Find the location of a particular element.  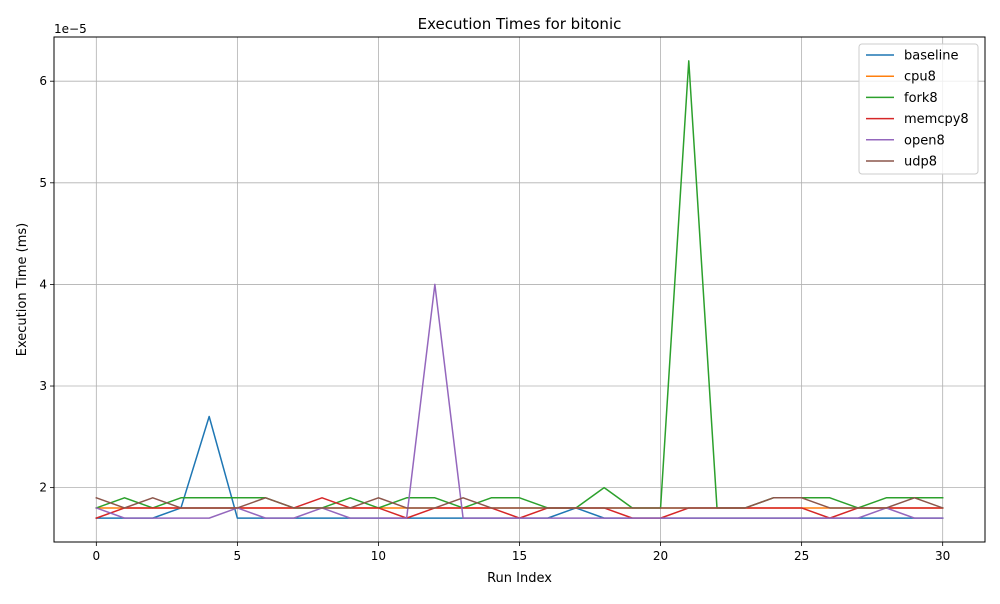

legend-label-udp8: udp8 is located at coordinates (920, 162).